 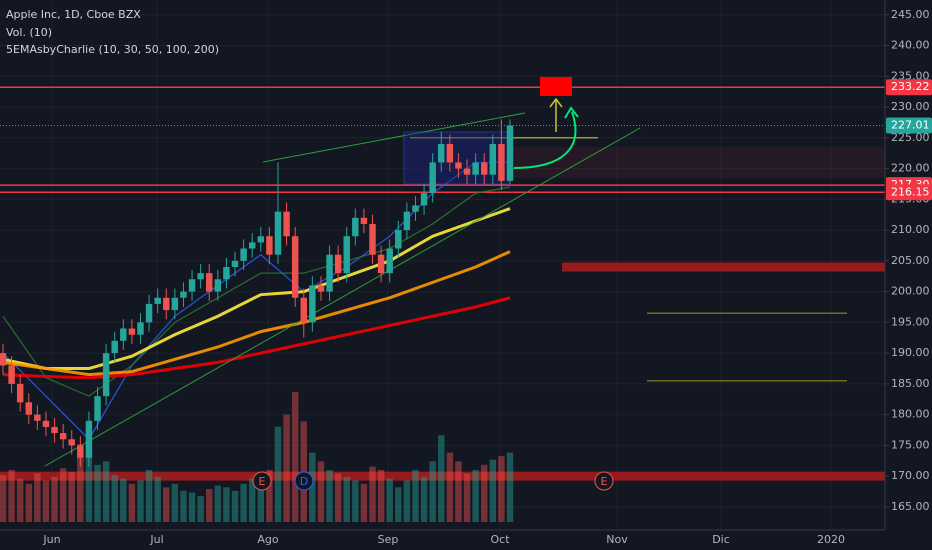 What do you see at coordinates (73, 14) in the screenshot?
I see `symbol-title: Apple Inc, 1D, Cboe BZX` at bounding box center [73, 14].